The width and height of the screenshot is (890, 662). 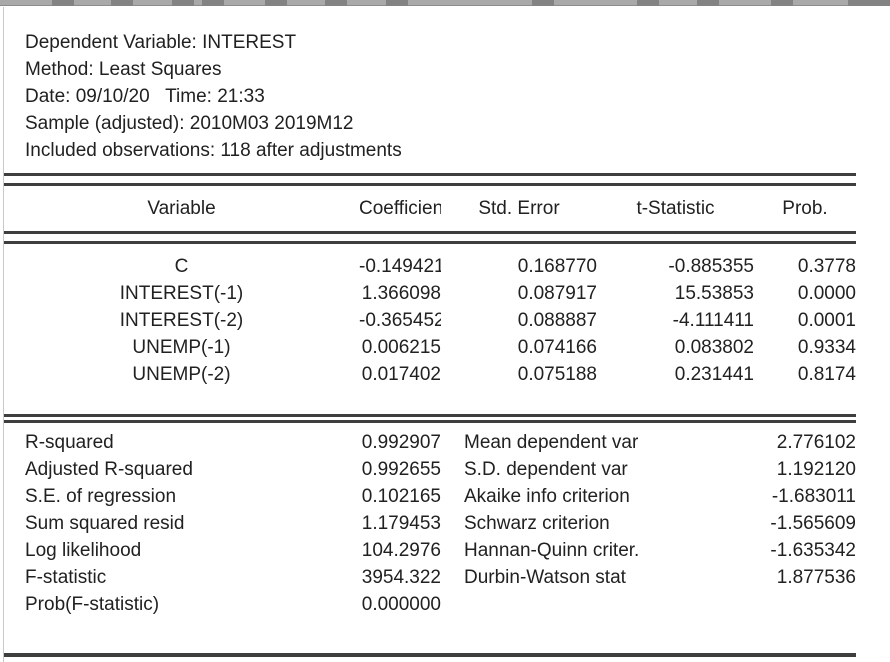 I want to click on single-rule, so click(x=430, y=655).